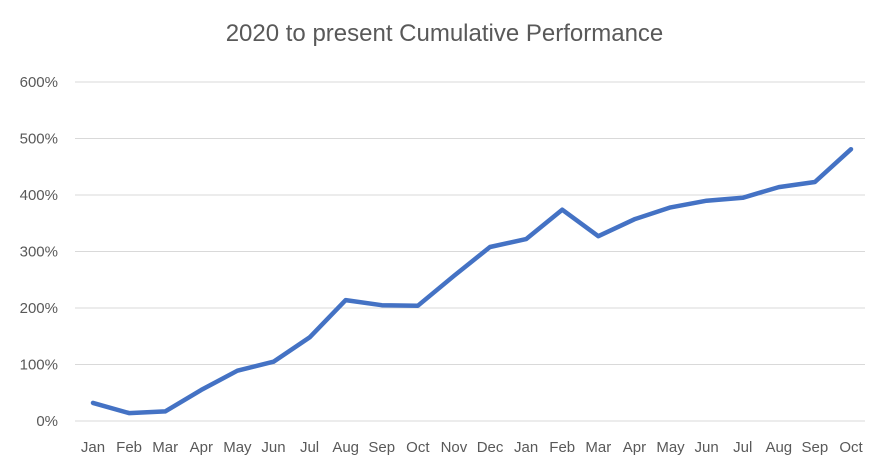 Image resolution: width=889 pixels, height=460 pixels. I want to click on y-tick-label: 400%, so click(39, 195).